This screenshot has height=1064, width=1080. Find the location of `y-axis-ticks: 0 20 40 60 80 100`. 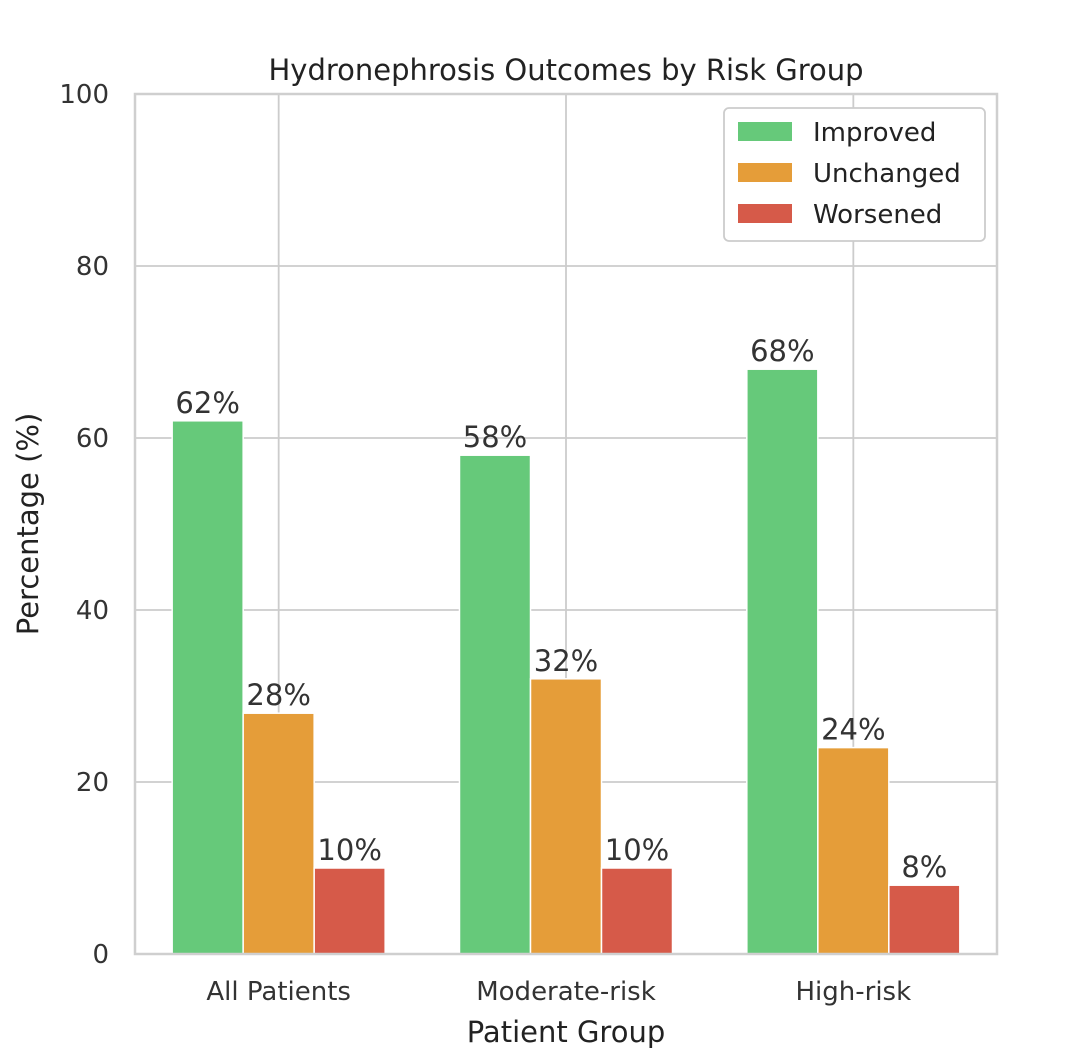

y-axis-ticks: 0 20 40 60 80 100 is located at coordinates (84, 525).